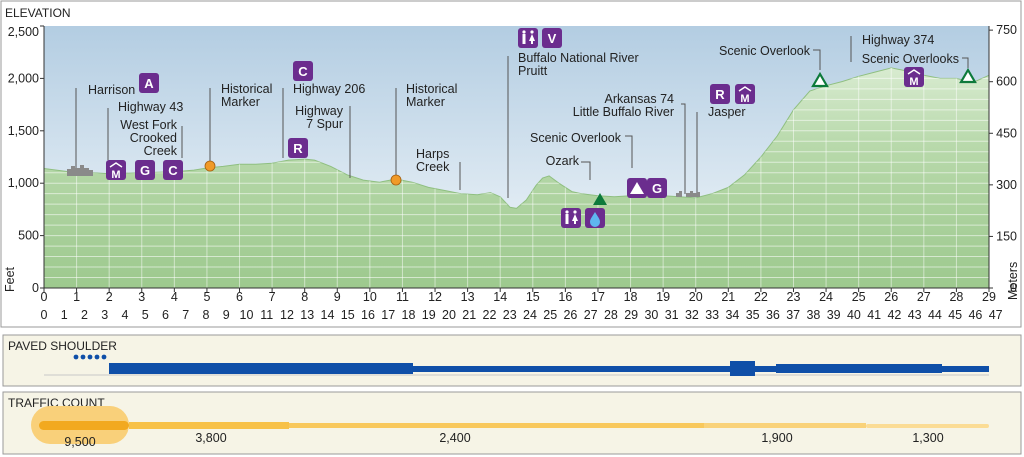  I want to click on mile-tick-label: 11, so click(402, 297).